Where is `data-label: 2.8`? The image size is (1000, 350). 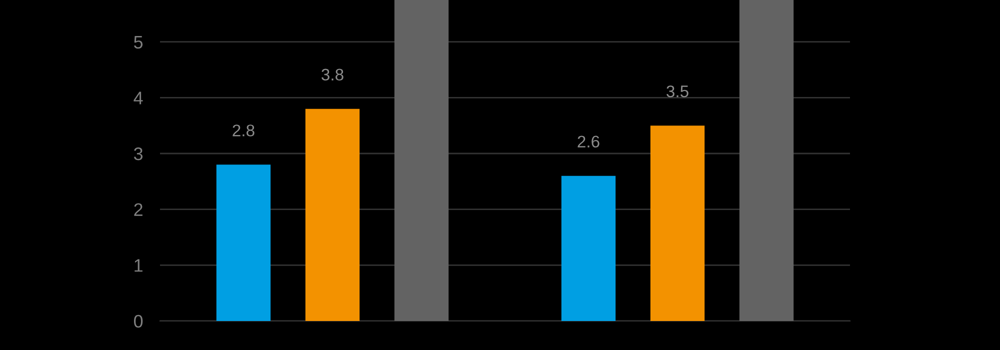
data-label: 2.8 is located at coordinates (243, 130).